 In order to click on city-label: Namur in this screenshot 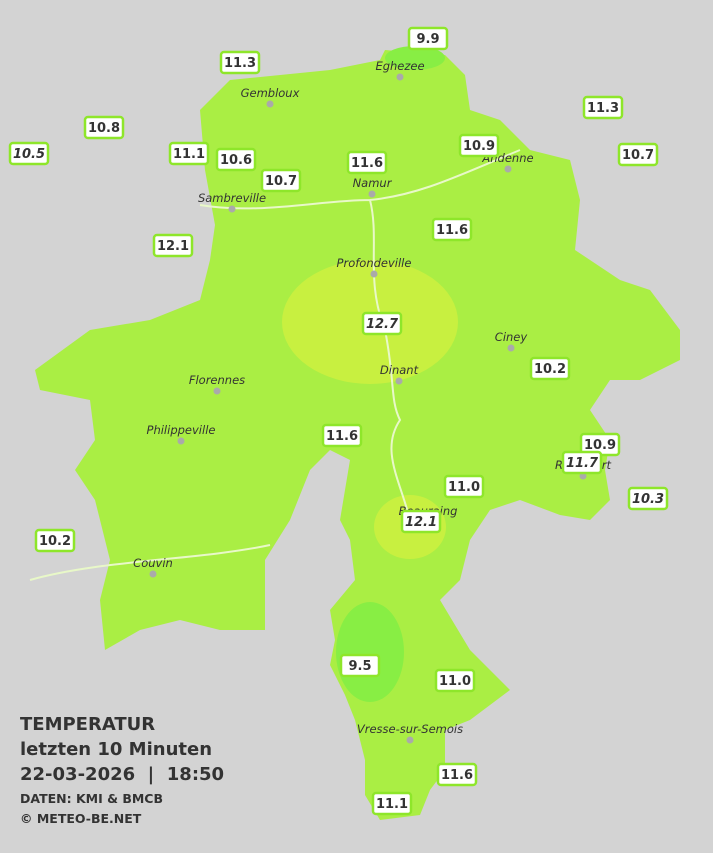, I will do `click(373, 183)`.